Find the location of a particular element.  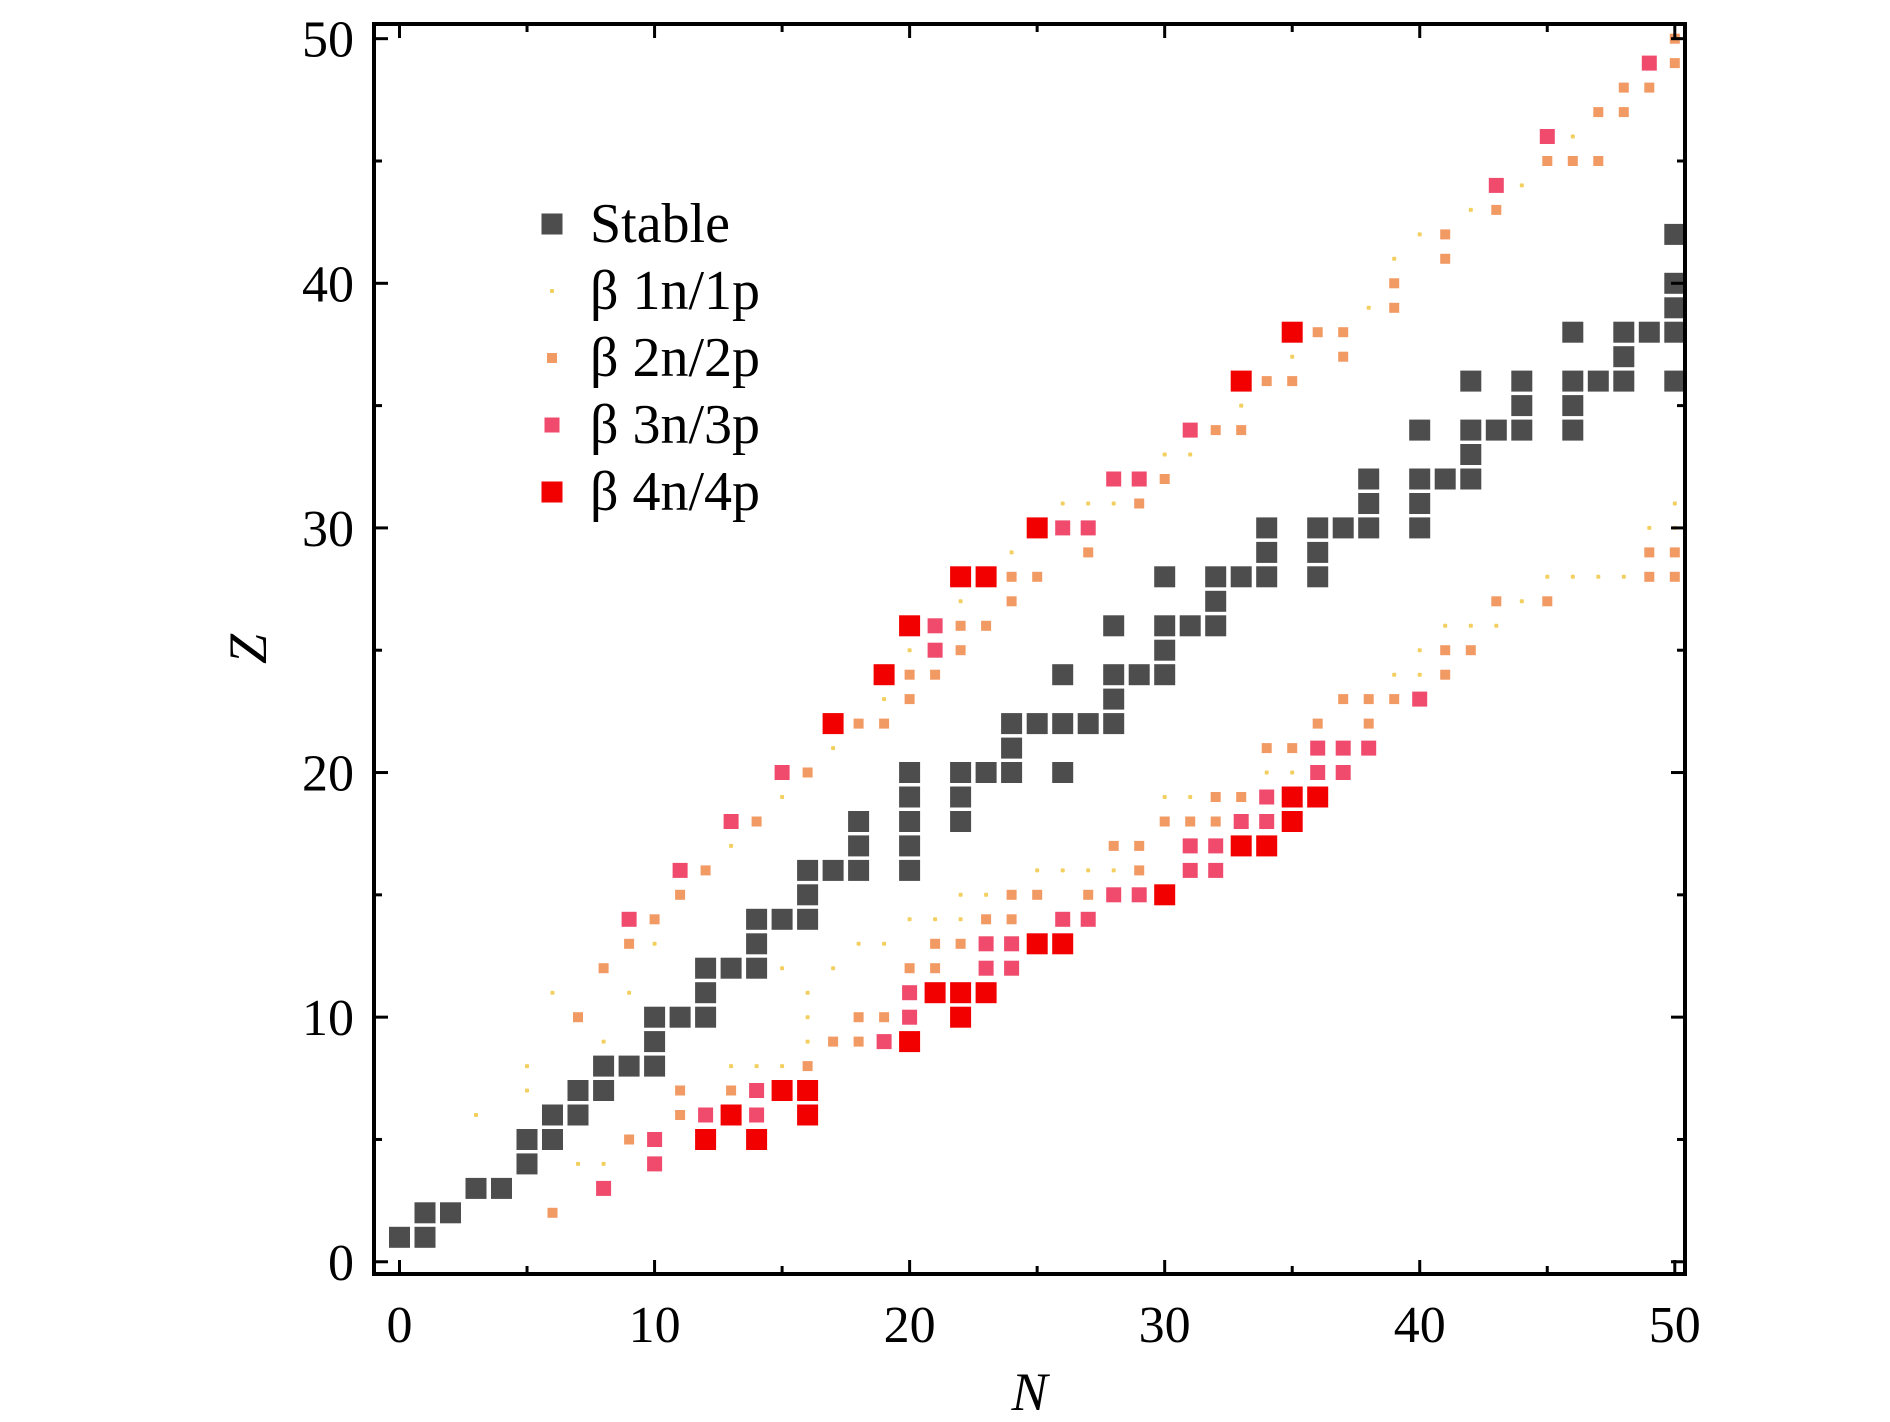

x-tick-label: 10 is located at coordinates (655, 1325).